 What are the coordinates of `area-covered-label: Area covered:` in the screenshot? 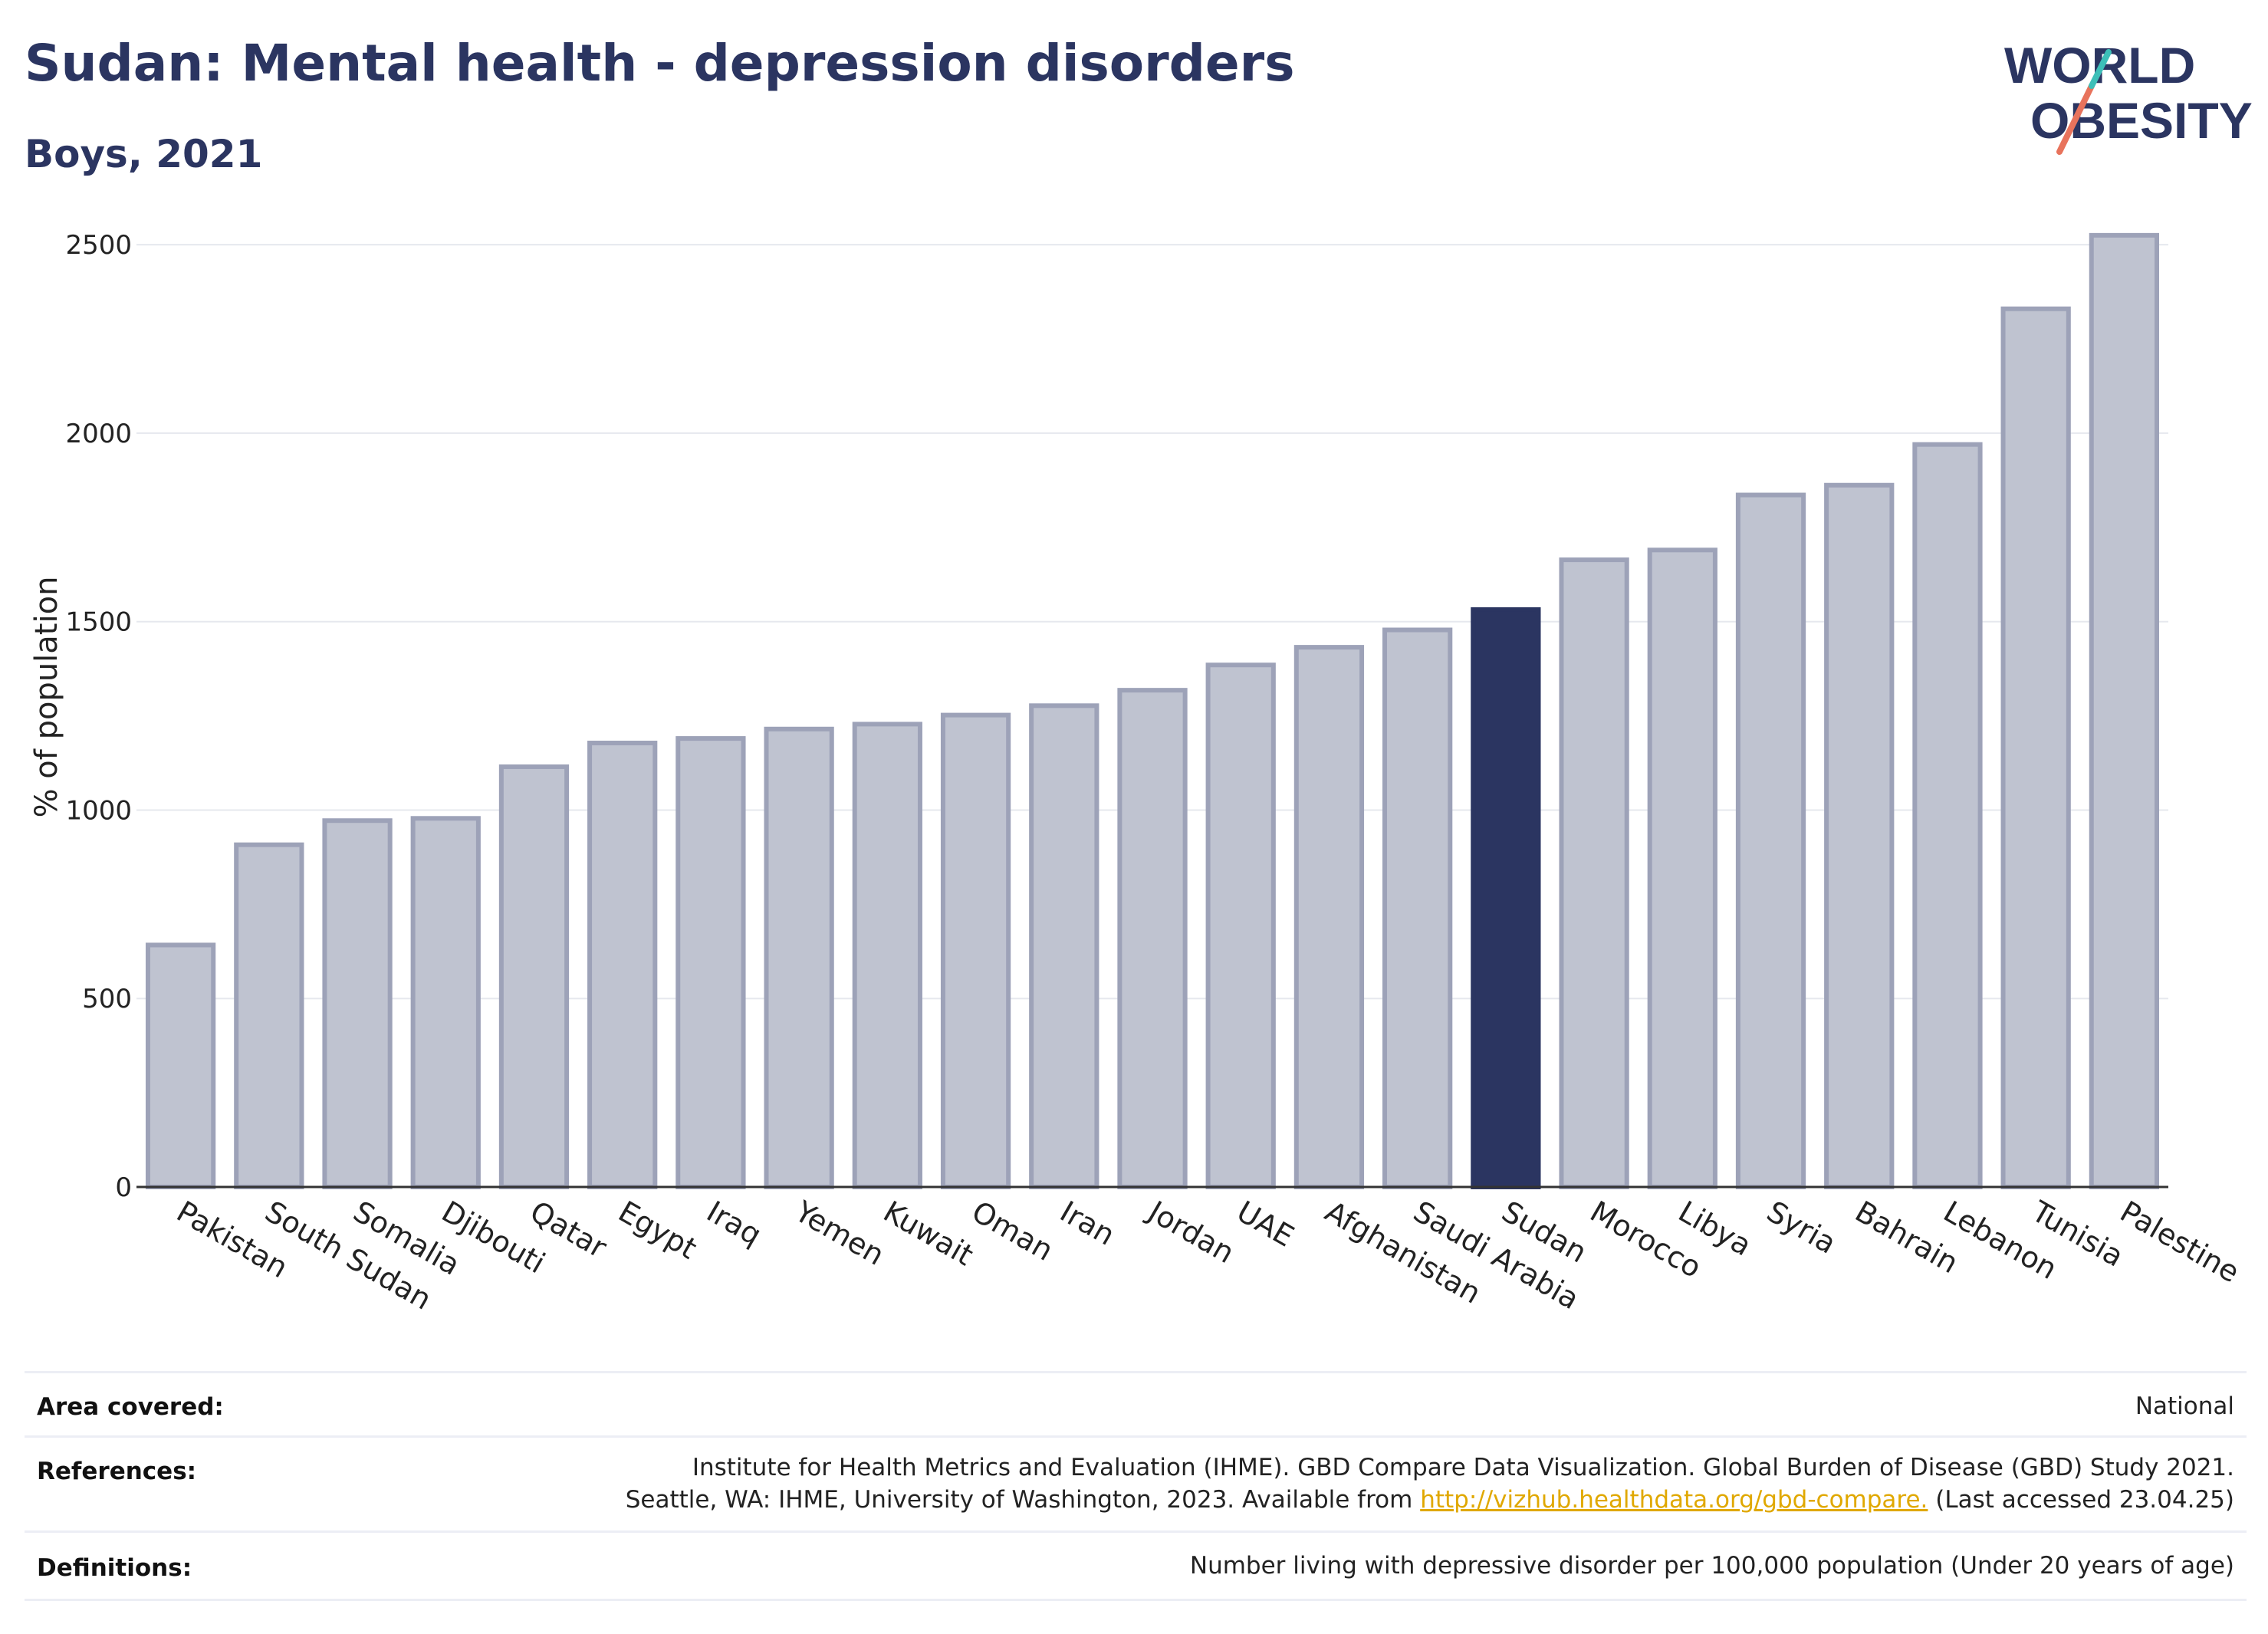 It's located at (130, 1407).